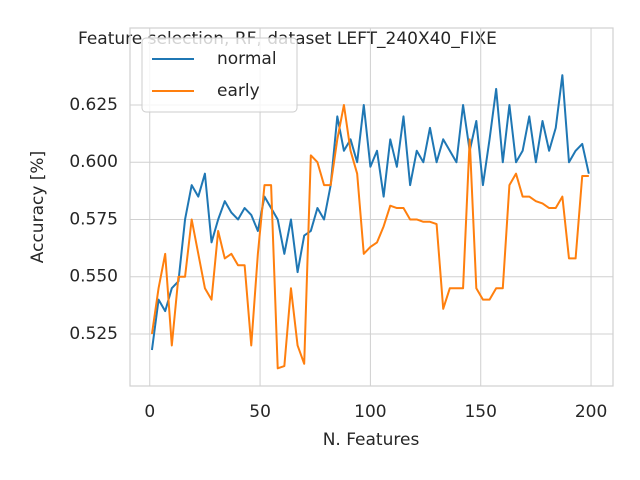  What do you see at coordinates (149, 412) in the screenshot?
I see `x-tick-label: 0` at bounding box center [149, 412].